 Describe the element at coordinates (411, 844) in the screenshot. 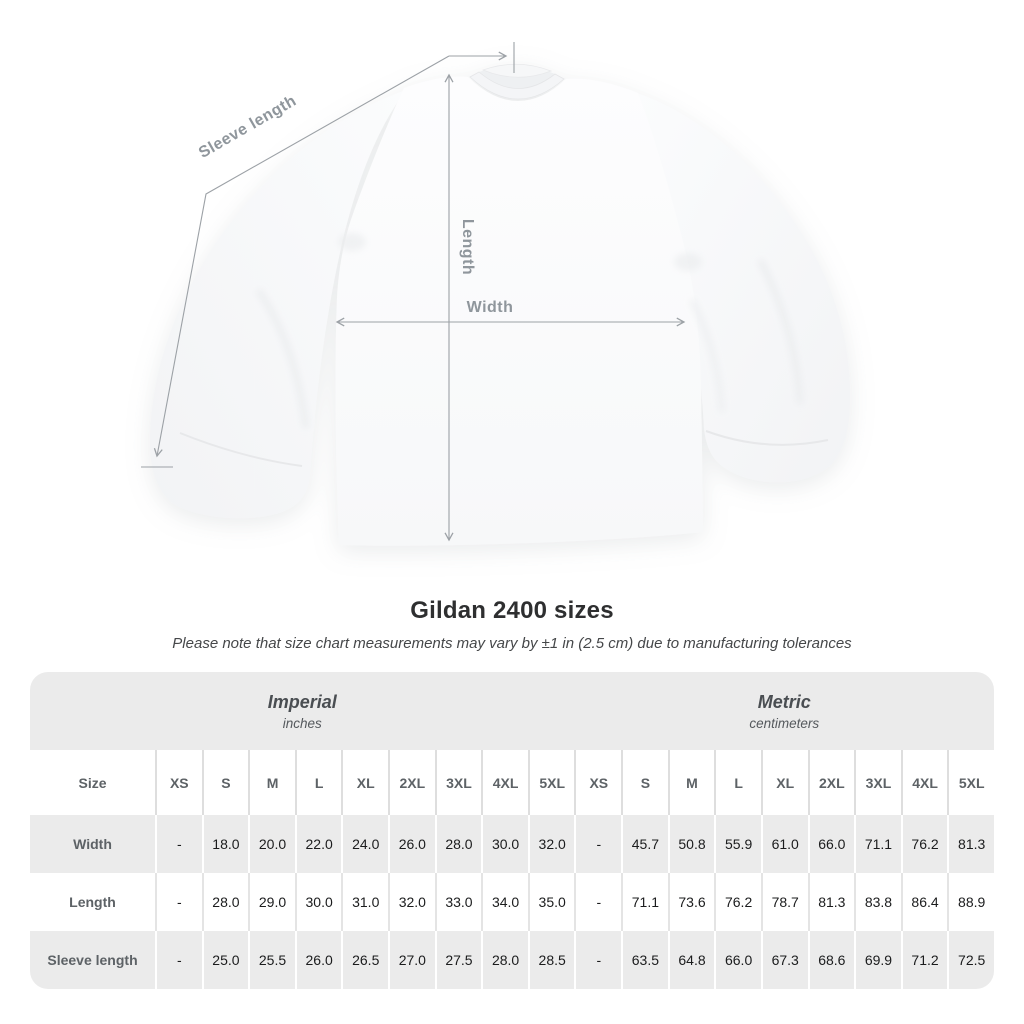

I see `value-cell: 26.0` at that location.